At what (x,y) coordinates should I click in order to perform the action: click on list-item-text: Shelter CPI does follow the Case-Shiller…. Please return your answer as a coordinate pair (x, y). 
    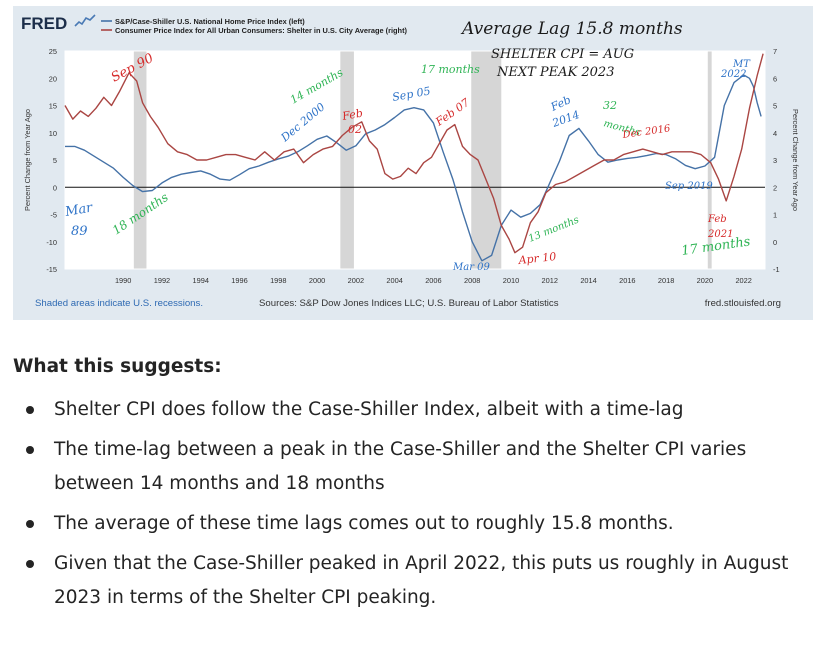
    Looking at the image, I should click on (369, 409).